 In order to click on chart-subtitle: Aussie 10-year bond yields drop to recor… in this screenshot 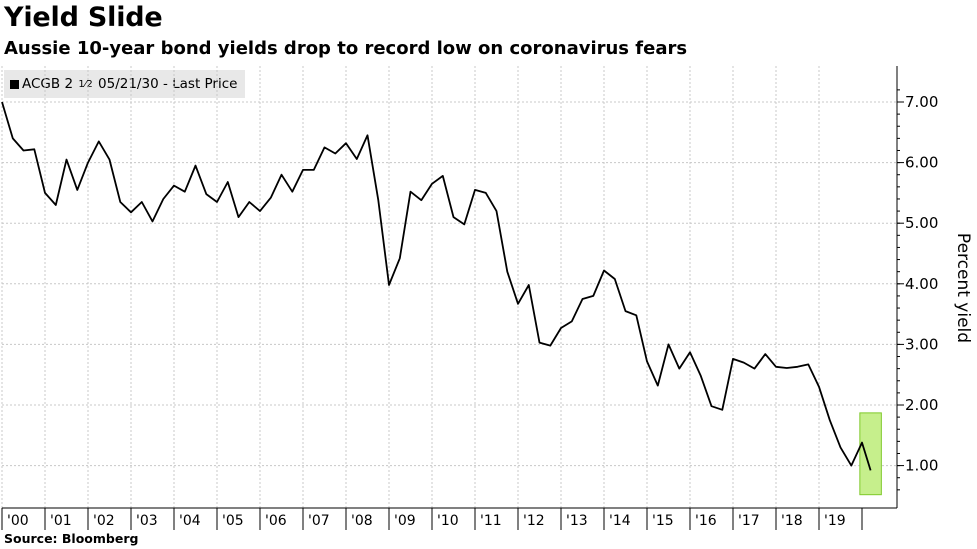, I will do `click(346, 48)`.